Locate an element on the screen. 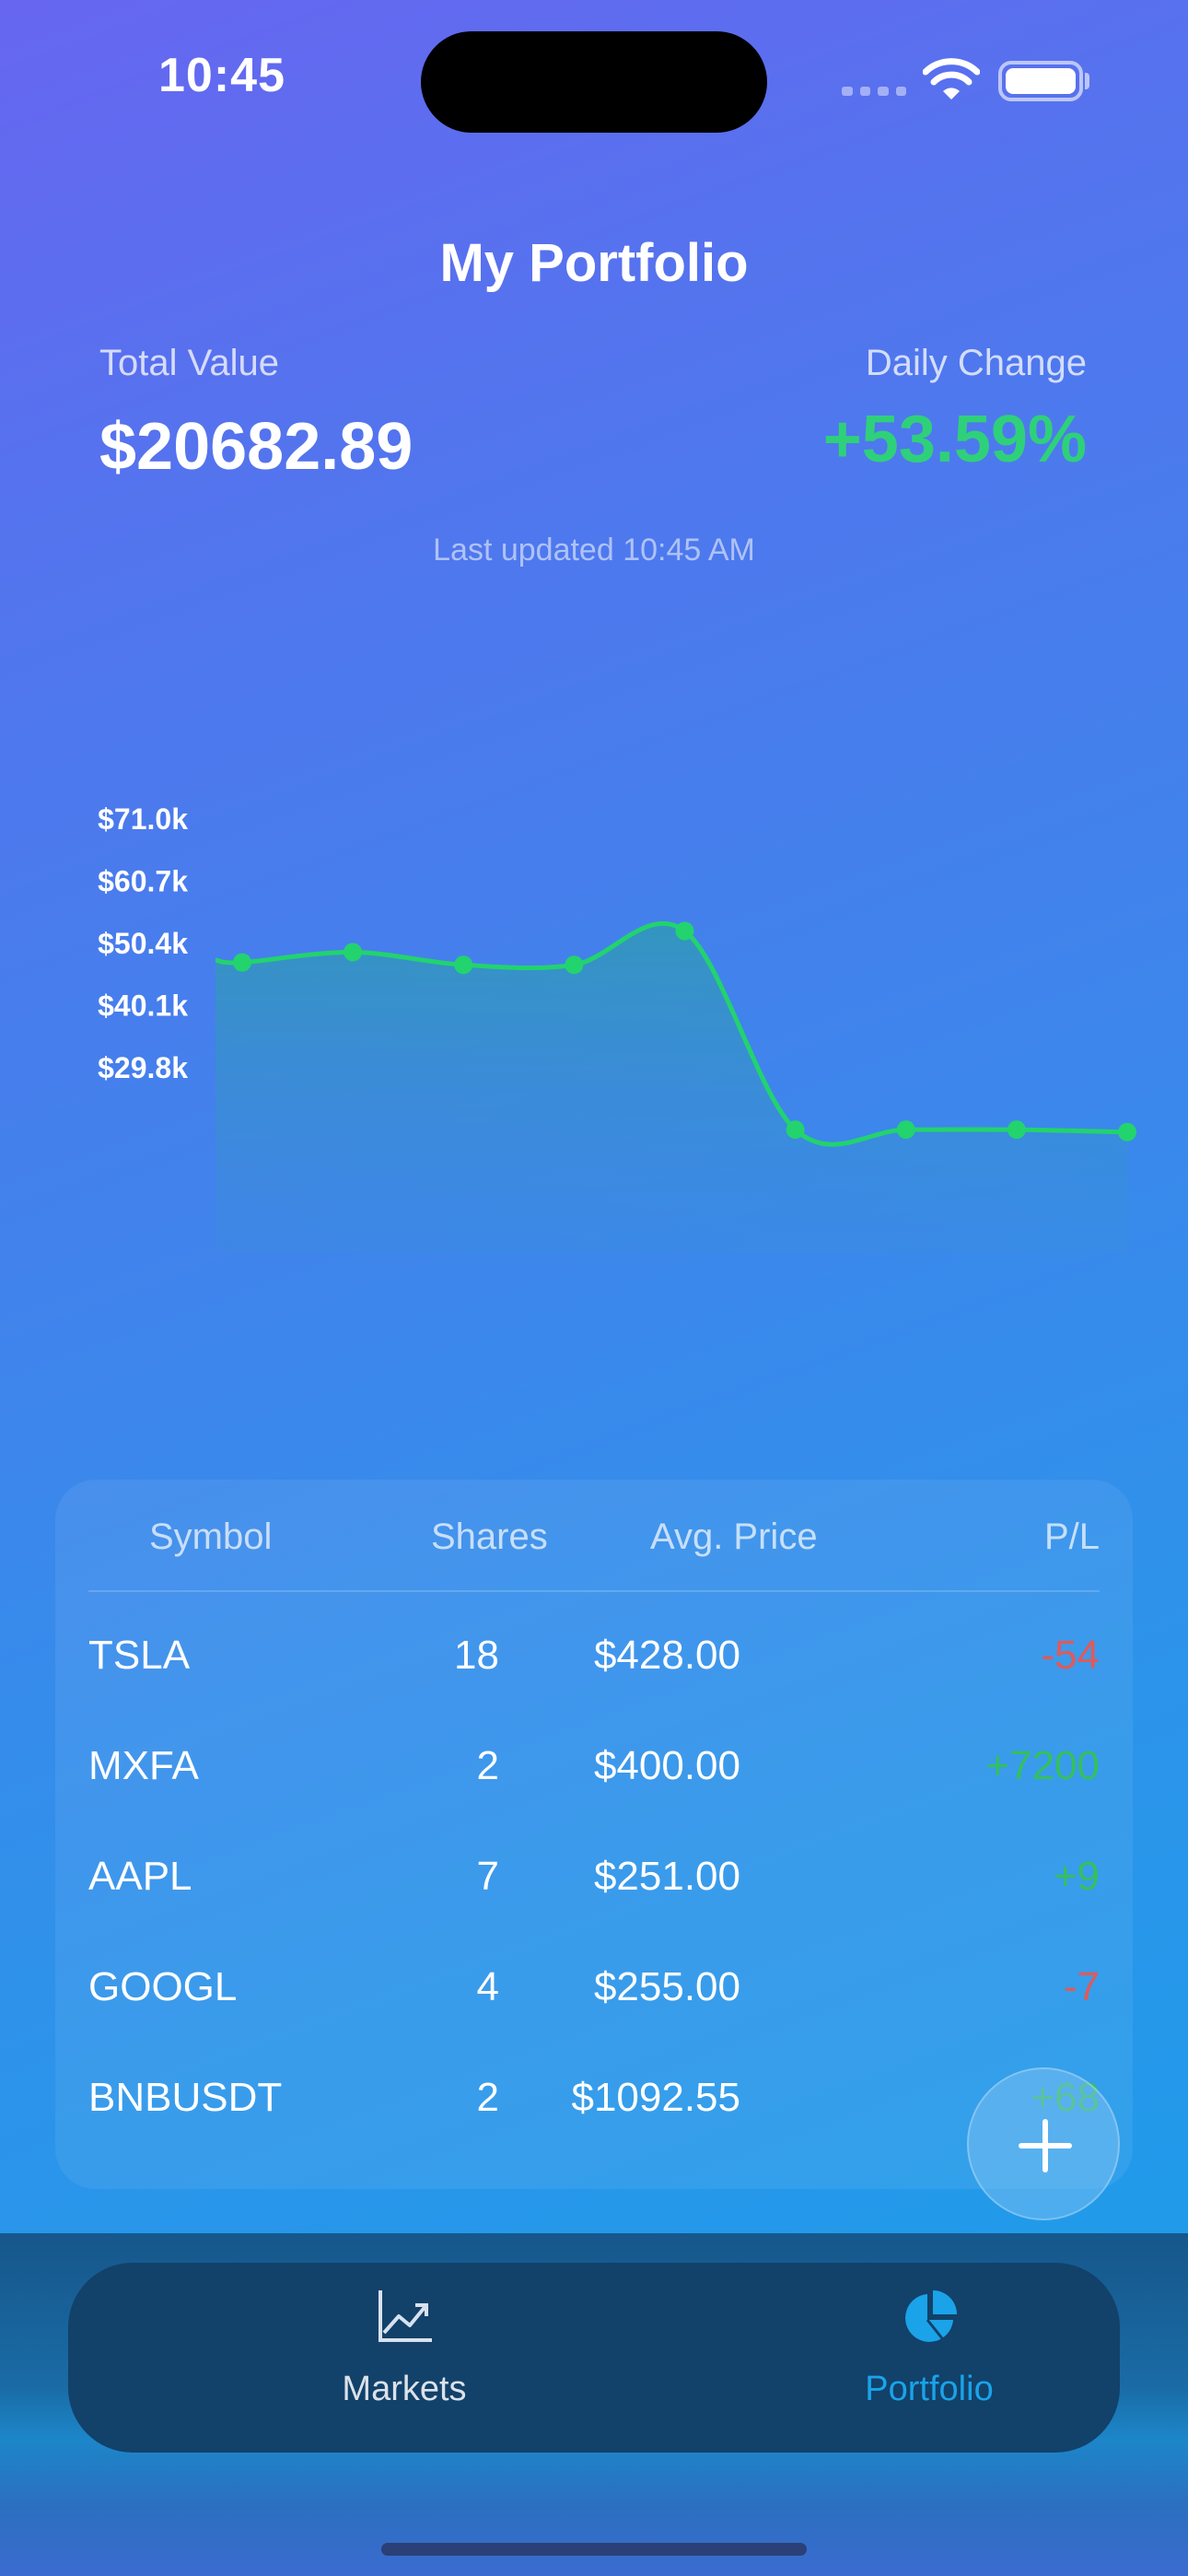  row-shares: 4 is located at coordinates (487, 1986).